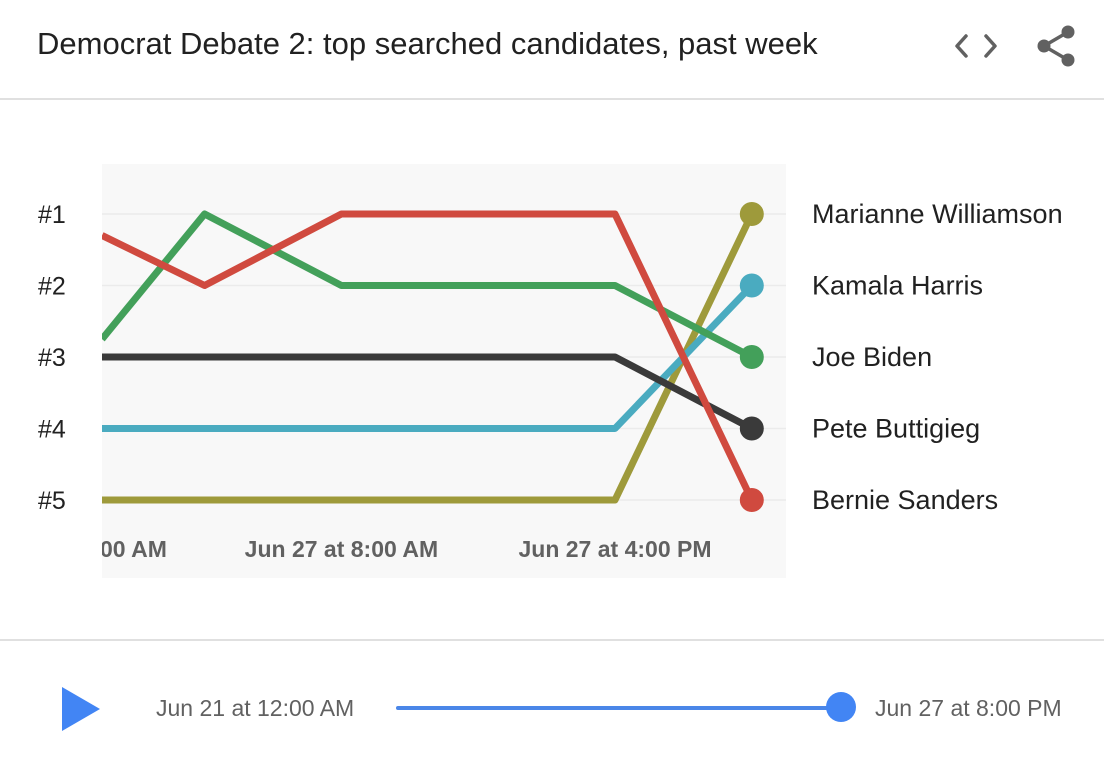 The height and width of the screenshot is (760, 1104). What do you see at coordinates (81, 709) in the screenshot?
I see `play-icon` at bounding box center [81, 709].